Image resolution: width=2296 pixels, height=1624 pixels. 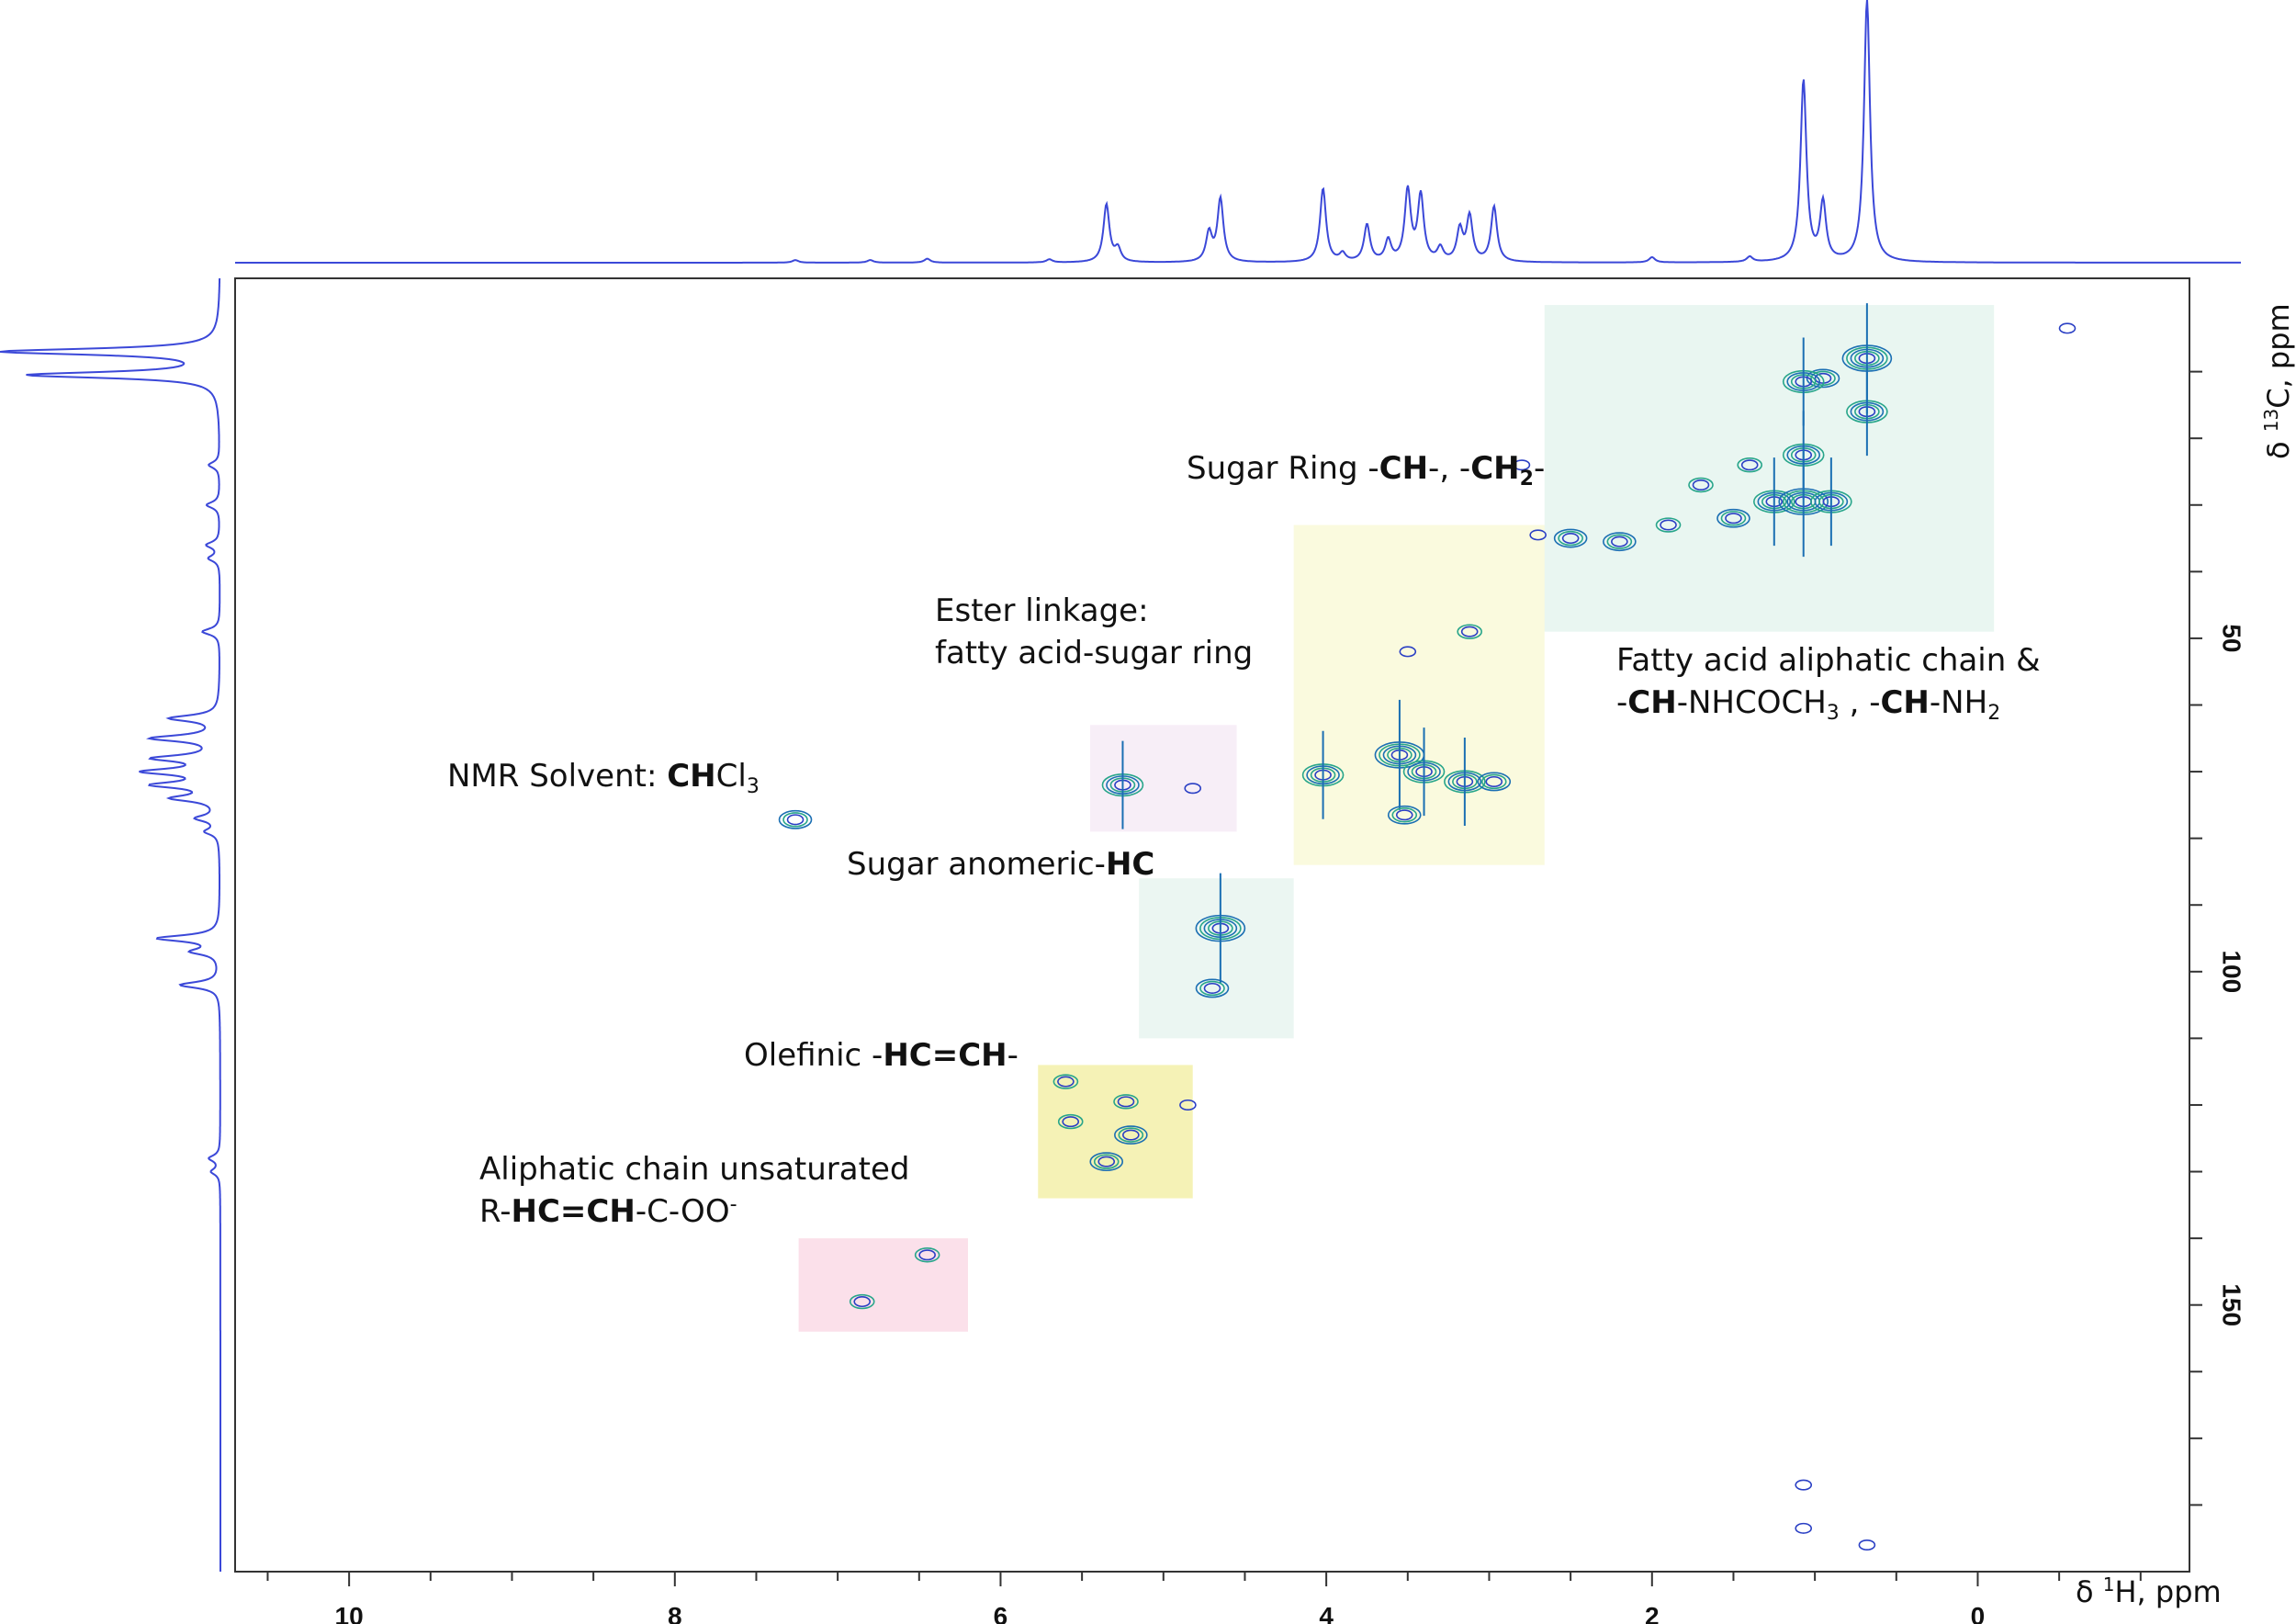 I want to click on carbon-projection-spectrum, so click(x=110, y=925).